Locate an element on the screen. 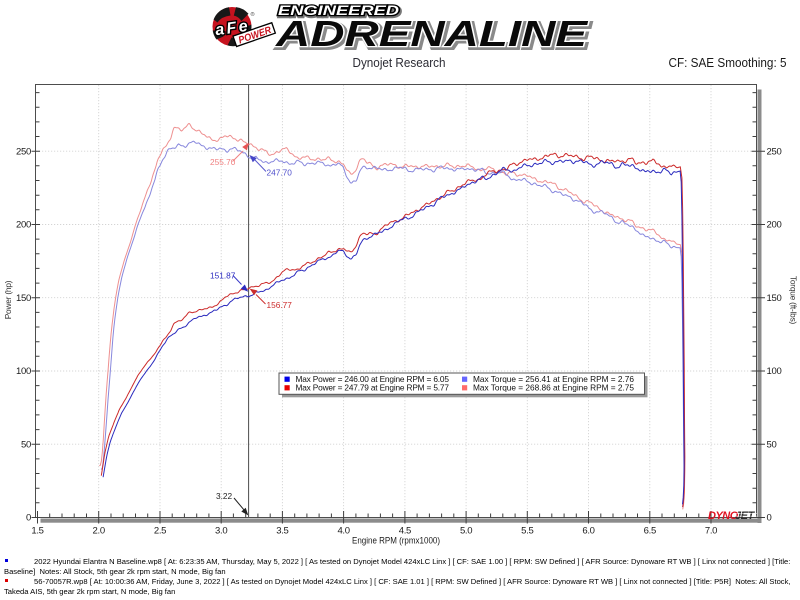 The height and width of the screenshot is (600, 800). svg-text: 3.22 is located at coordinates (224, 496).